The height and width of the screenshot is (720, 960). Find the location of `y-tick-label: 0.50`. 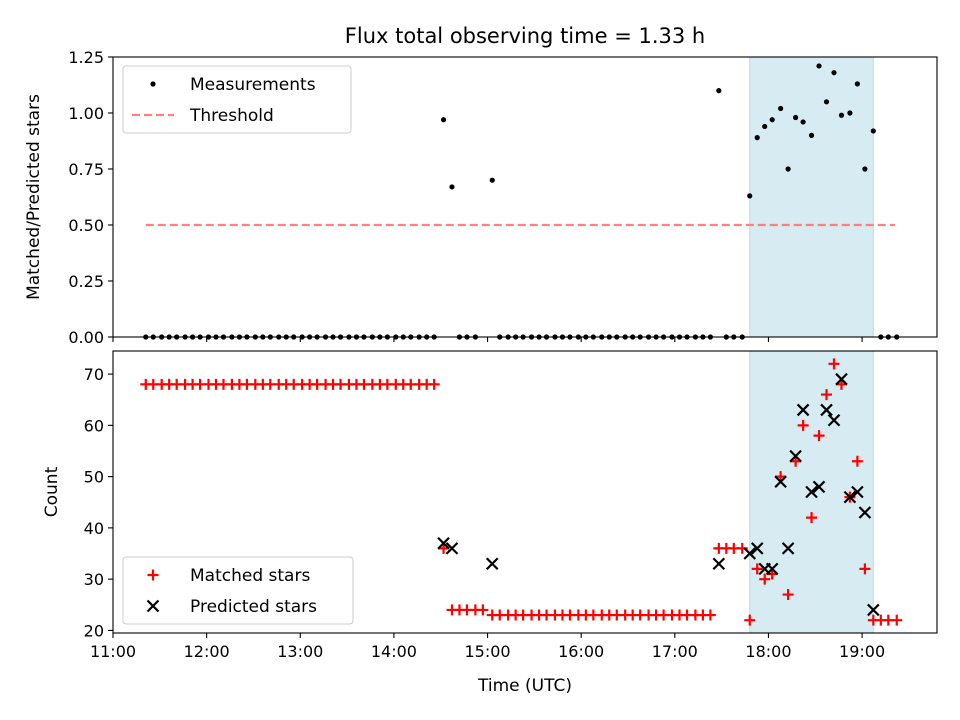

y-tick-label: 0.50 is located at coordinates (86, 225).